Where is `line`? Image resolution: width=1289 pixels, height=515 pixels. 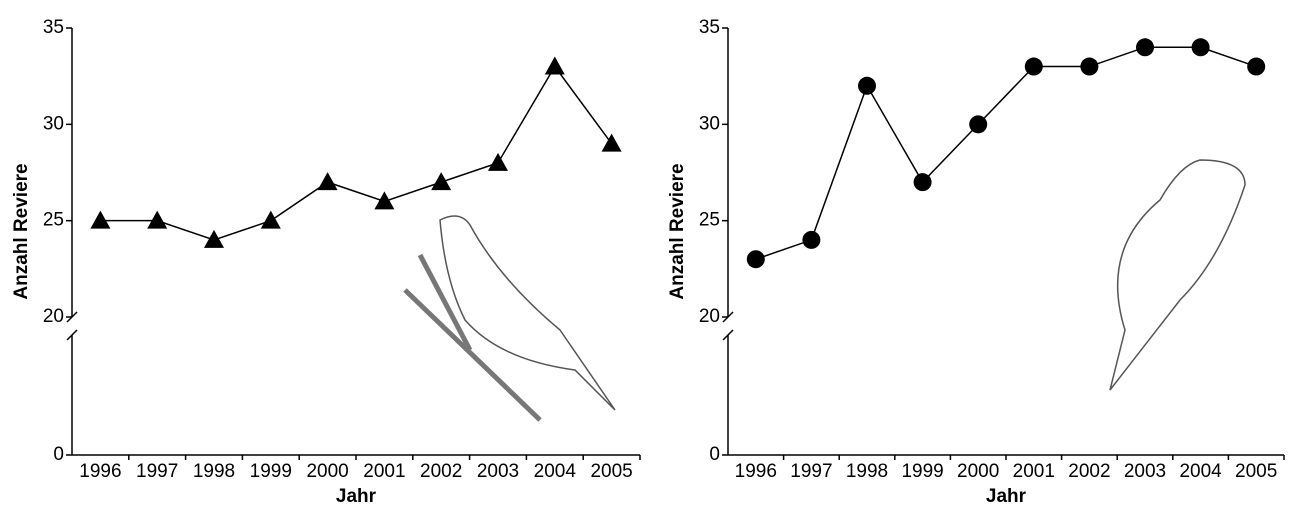
line is located at coordinates (356, 153).